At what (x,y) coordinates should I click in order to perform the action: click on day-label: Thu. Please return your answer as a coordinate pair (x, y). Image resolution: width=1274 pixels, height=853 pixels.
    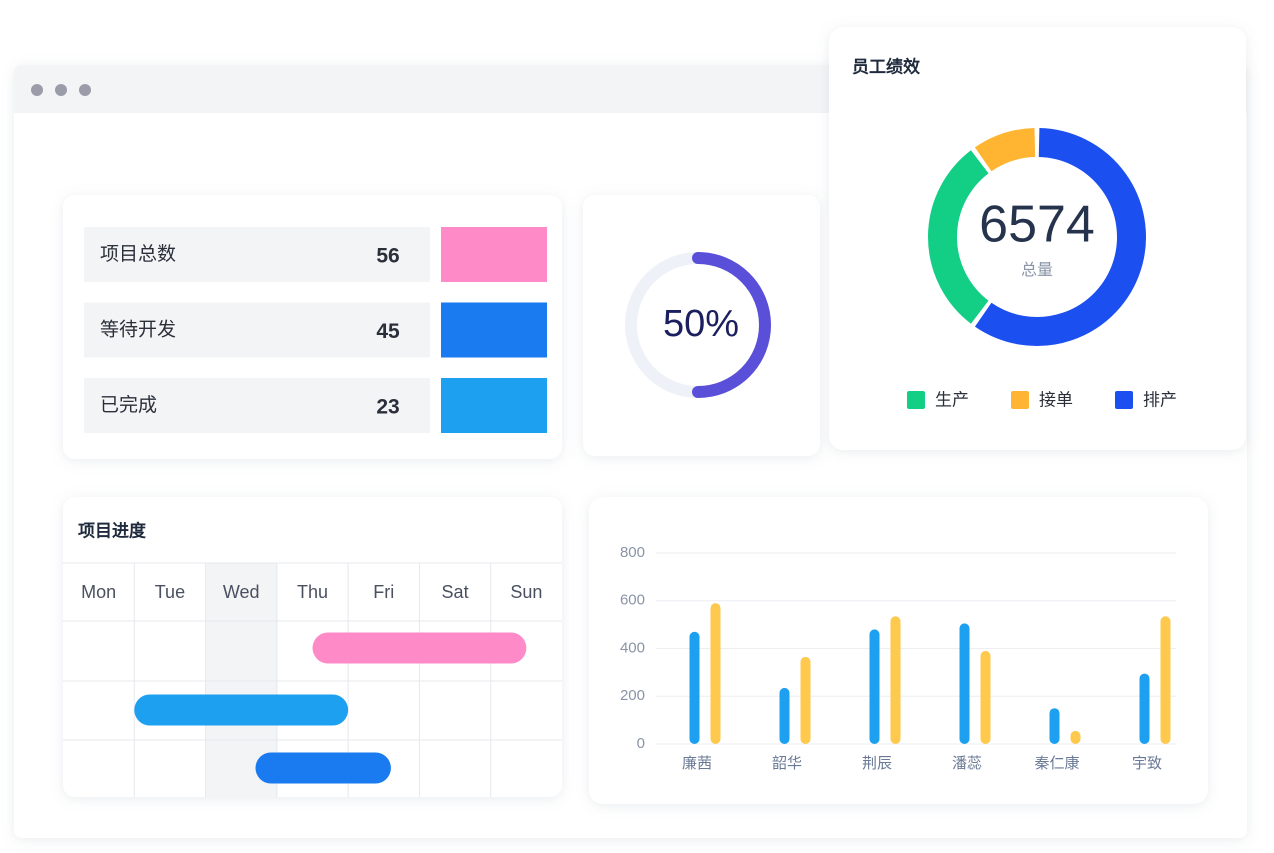
    Looking at the image, I should click on (312, 592).